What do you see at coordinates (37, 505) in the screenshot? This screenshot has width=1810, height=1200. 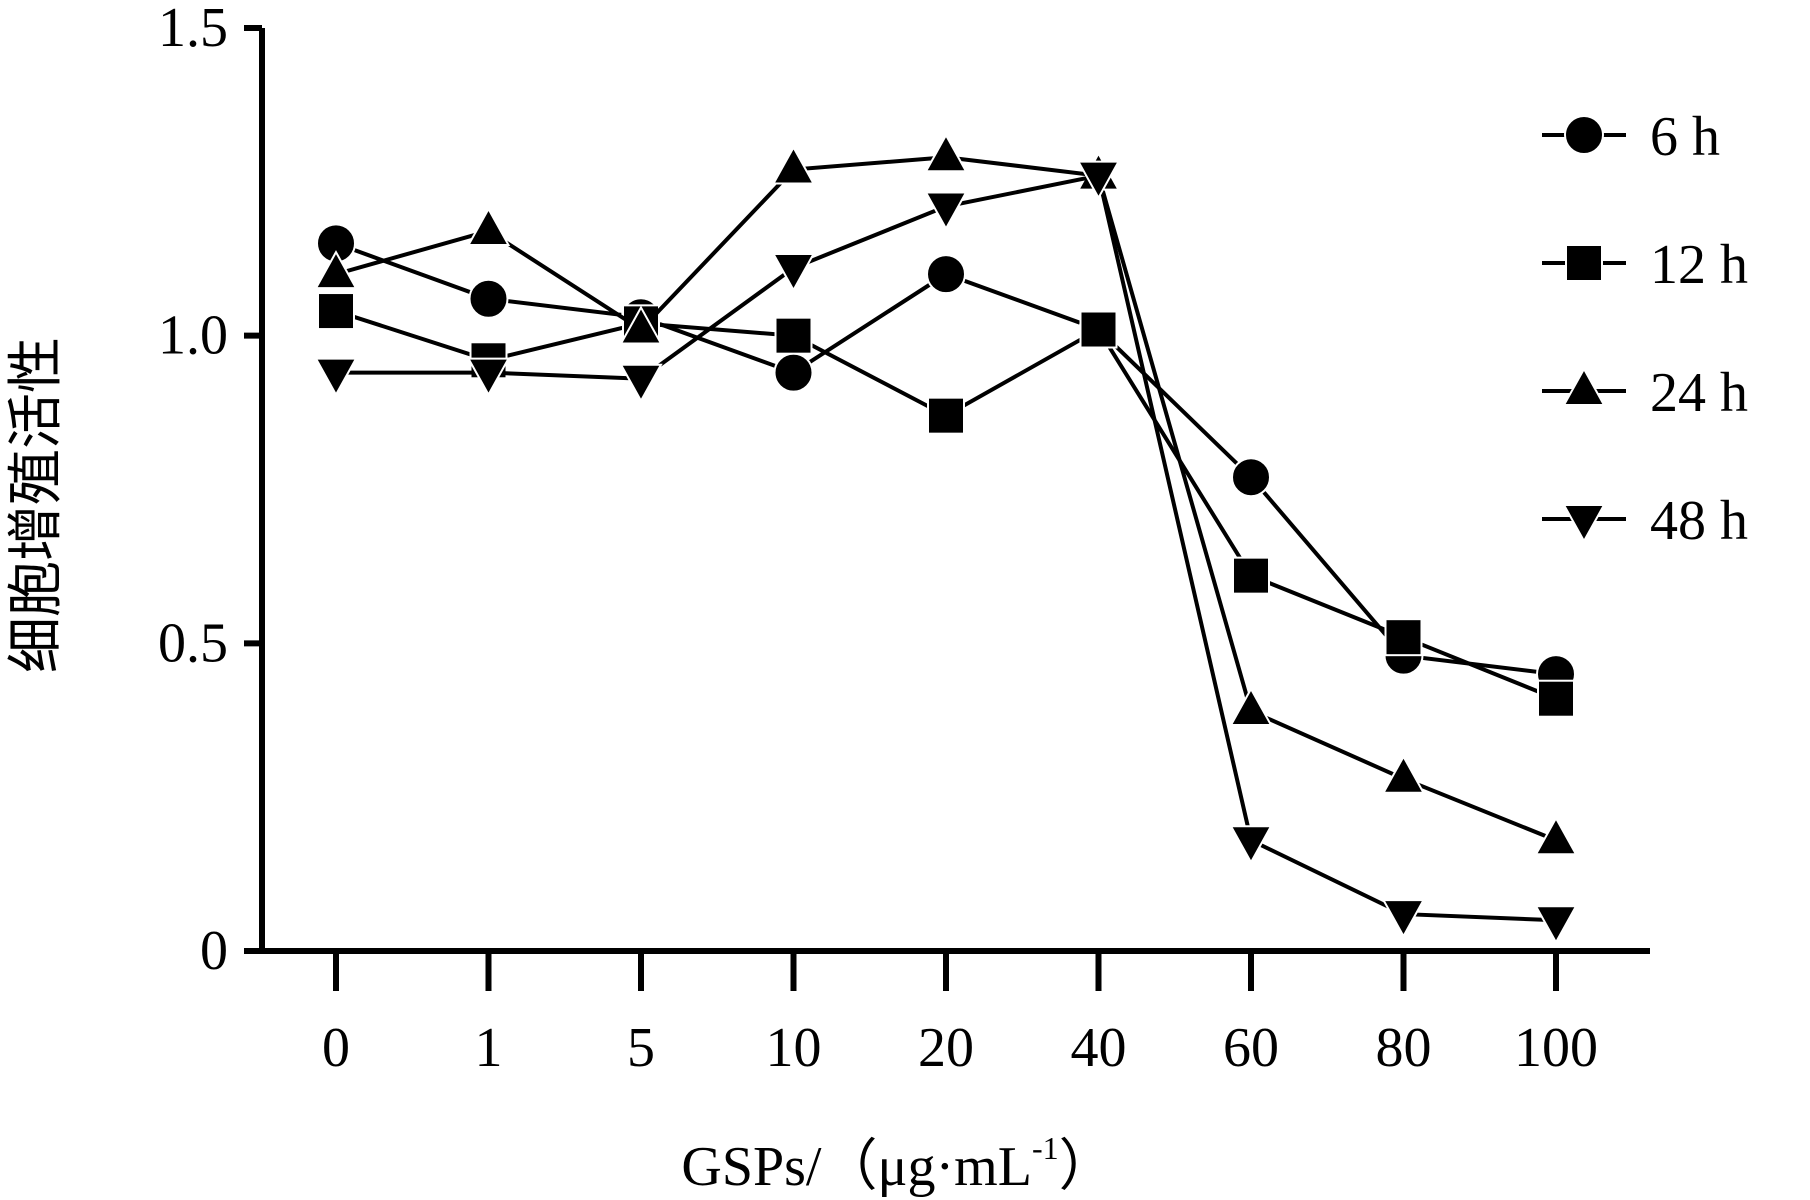 I see `y-axis-title: 细胞增殖活性` at bounding box center [37, 505].